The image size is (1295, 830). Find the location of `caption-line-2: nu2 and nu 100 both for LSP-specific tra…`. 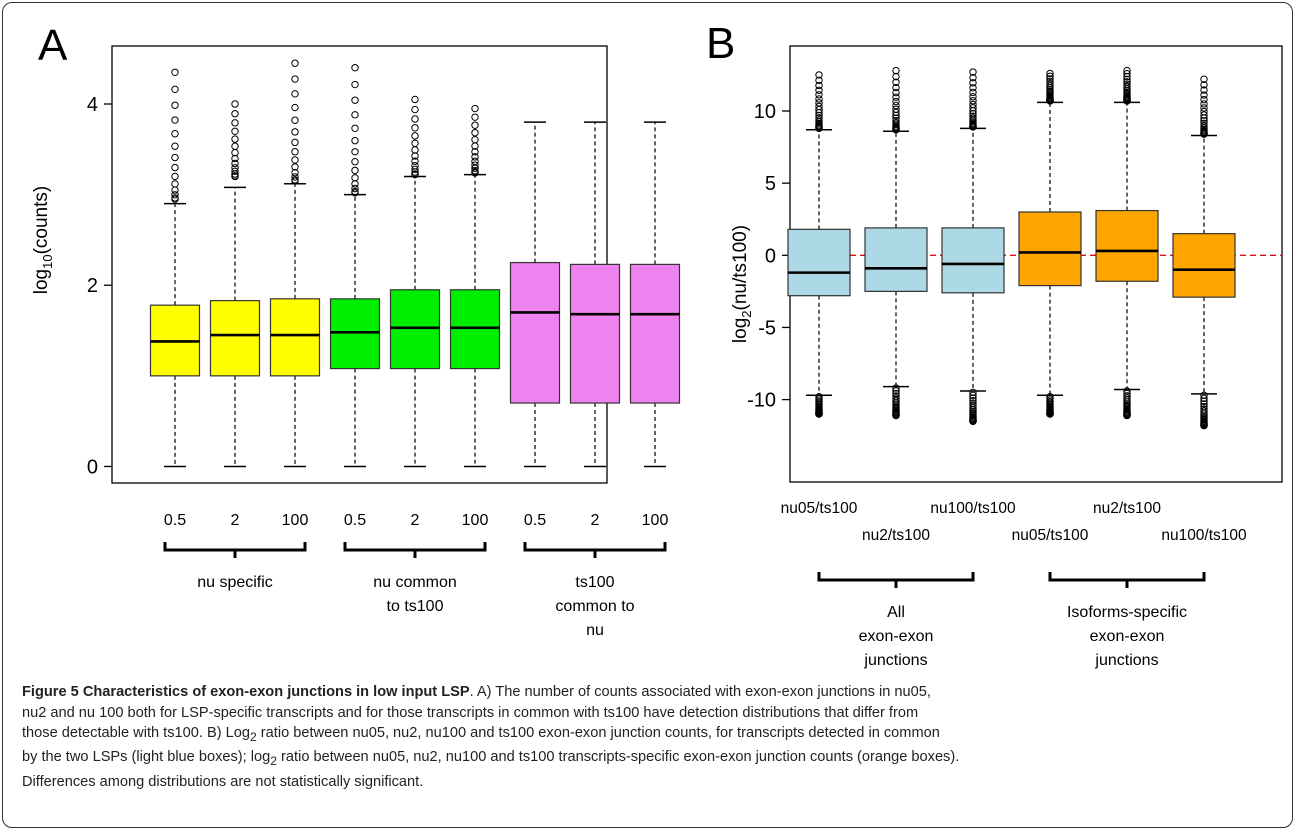

caption-line-2: nu2 and nu 100 both for LSP-specific tra… is located at coordinates (470, 712).